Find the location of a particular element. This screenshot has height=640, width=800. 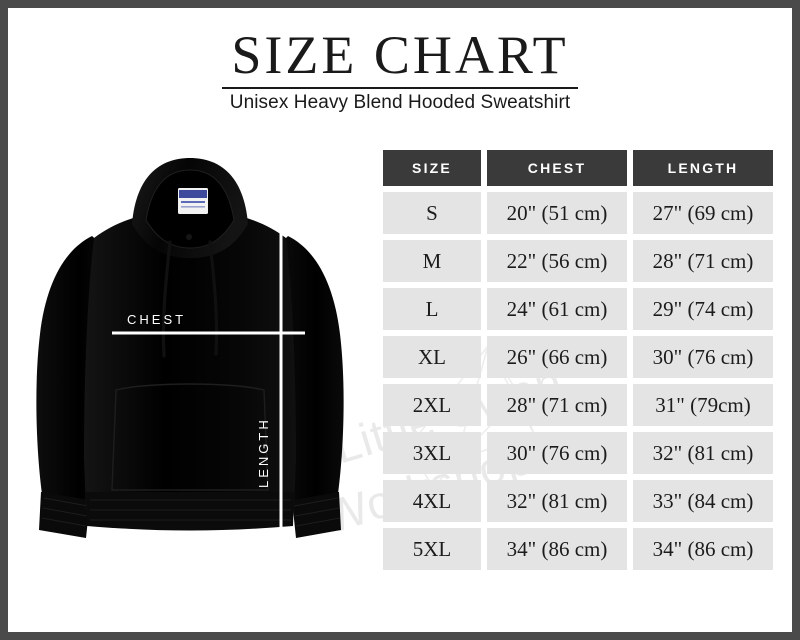

cell-length: 33" (84 cm) is located at coordinates (703, 501).